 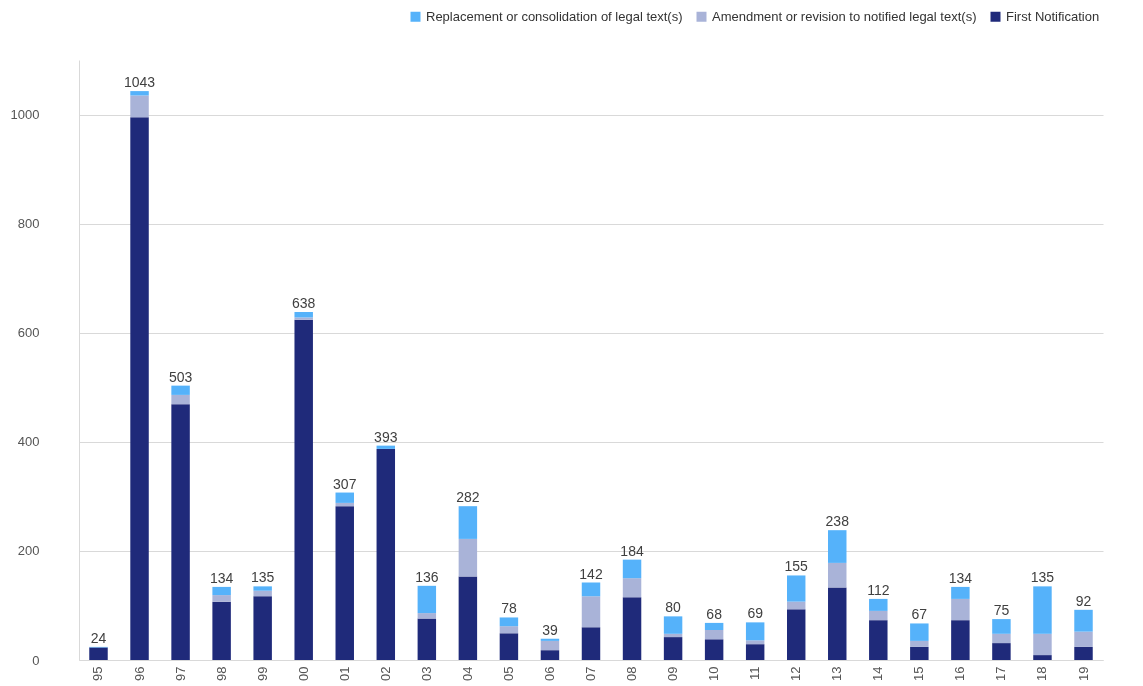 What do you see at coordinates (673, 607) in the screenshot?
I see `total-label: 80` at bounding box center [673, 607].